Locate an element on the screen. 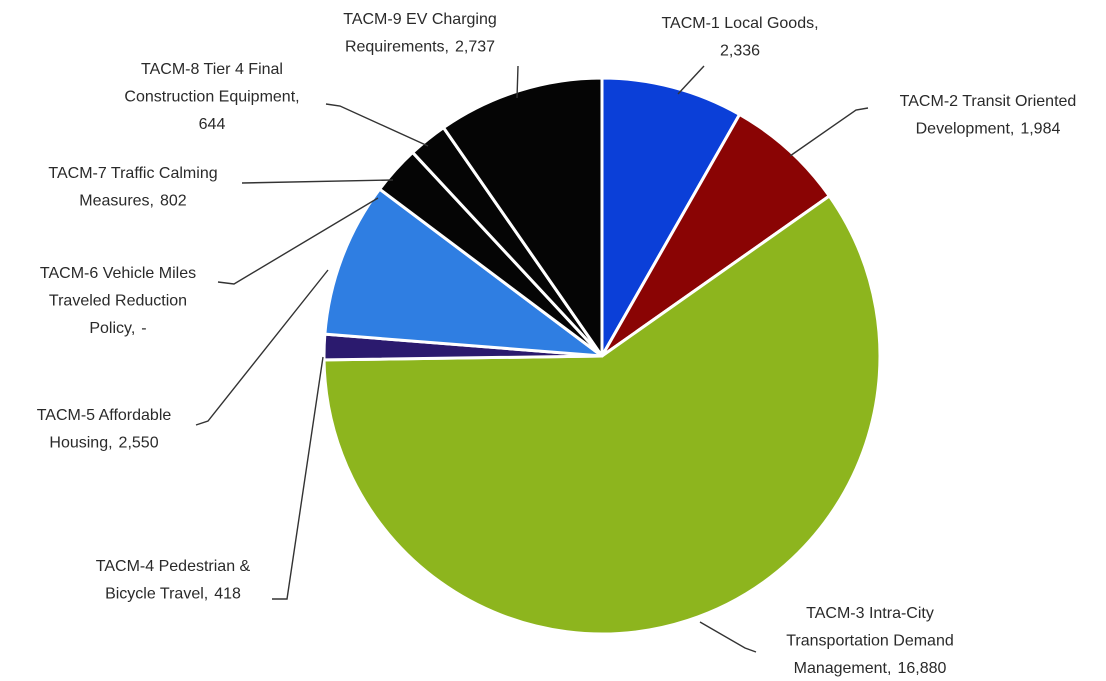  label-line: Management, is located at coordinates (843, 668).